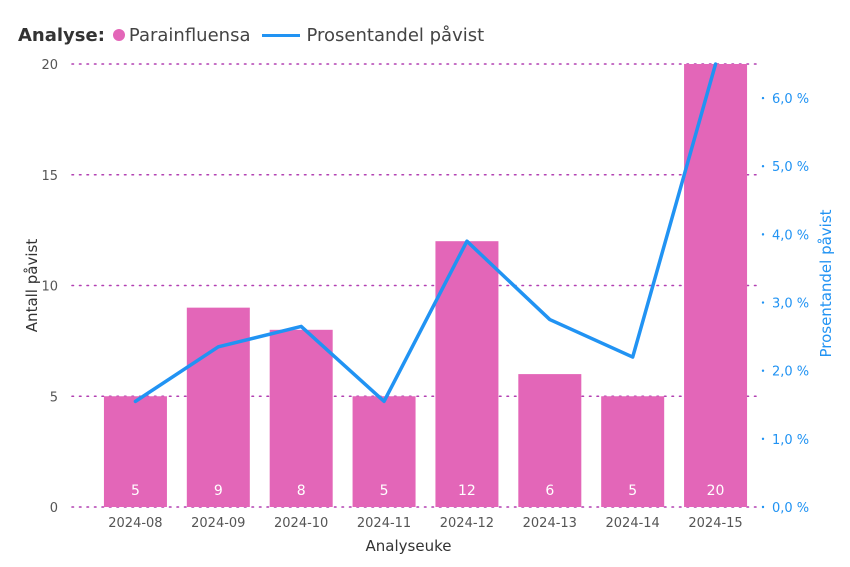 This screenshot has width=850, height=567. Describe the element at coordinates (790, 304) in the screenshot. I see `y2-tick-label: 3,0 %` at that location.